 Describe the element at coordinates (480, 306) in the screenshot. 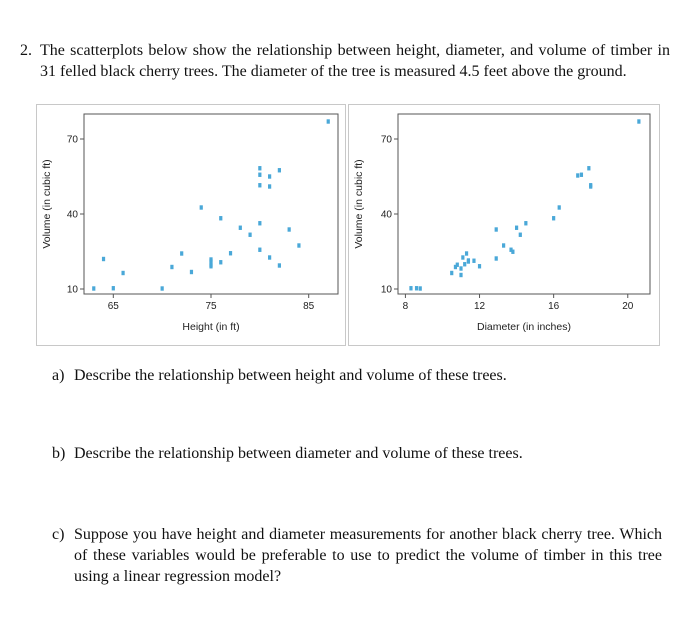

I see `x-tick-label: 12` at that location.